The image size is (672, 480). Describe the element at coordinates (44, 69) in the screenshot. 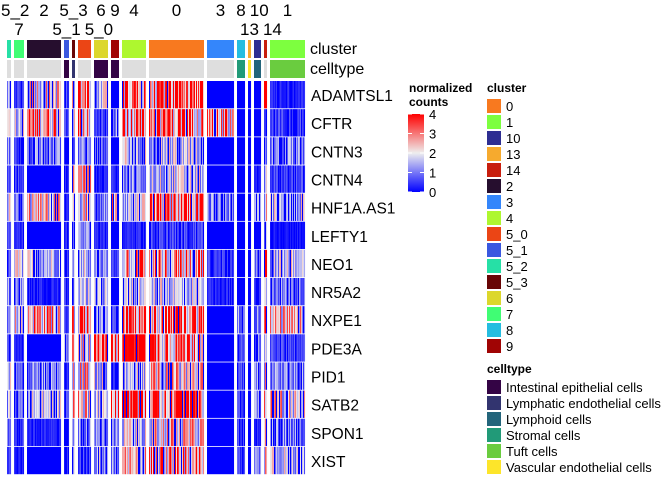

I see `celltype-annotation-cell` at that location.